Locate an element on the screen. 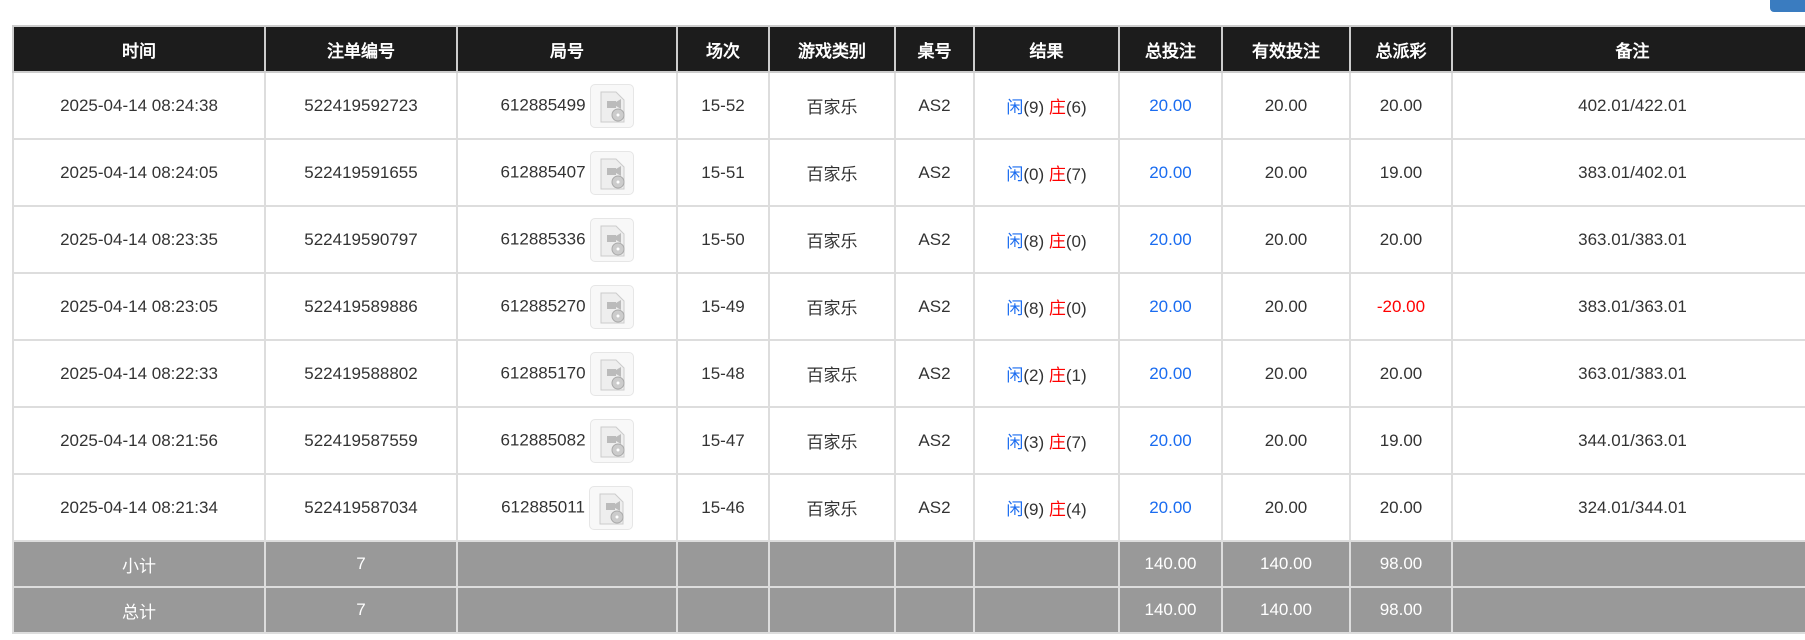 This screenshot has height=640, width=1805. player-score: (9) is located at coordinates (1034, 107).